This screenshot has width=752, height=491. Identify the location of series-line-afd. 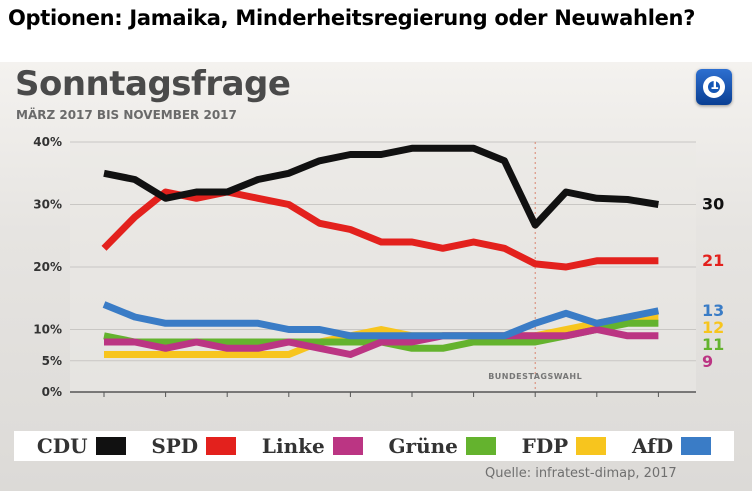
(381, 320).